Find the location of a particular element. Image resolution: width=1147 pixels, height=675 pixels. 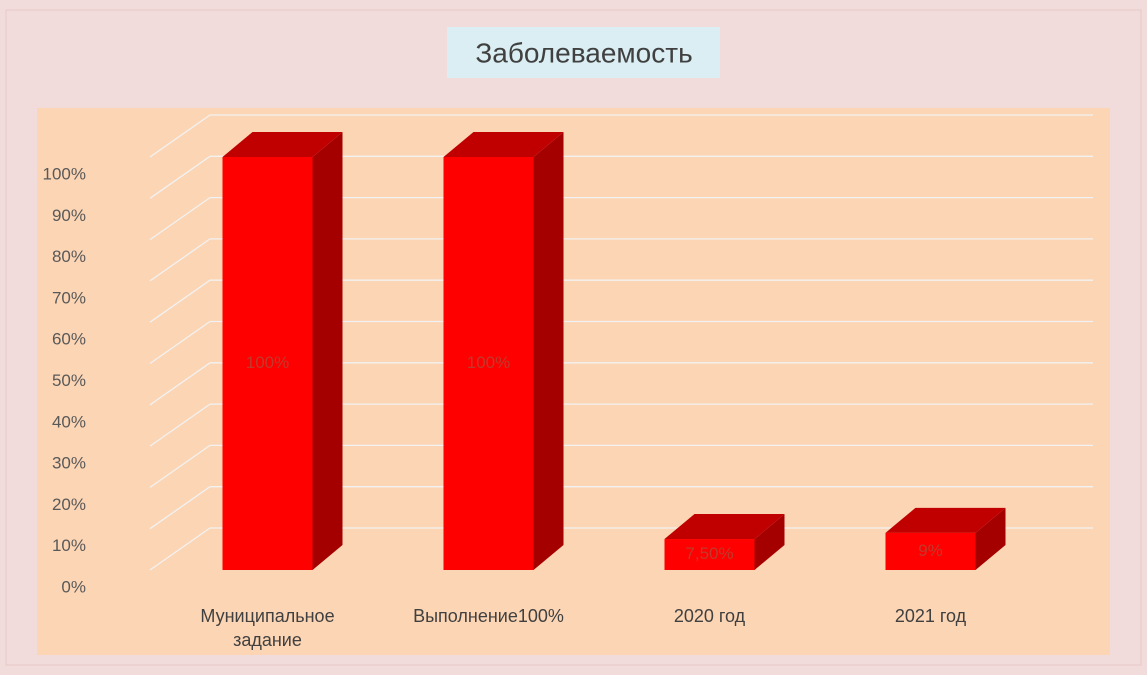

x-tick-label: Муниципальное задание is located at coordinates (267, 628).